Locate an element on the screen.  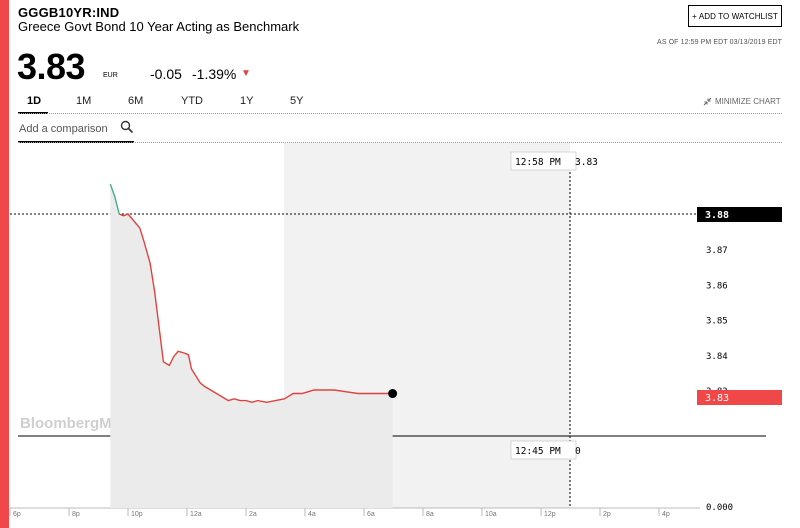
last-price-label: 3.83 is located at coordinates (717, 398).